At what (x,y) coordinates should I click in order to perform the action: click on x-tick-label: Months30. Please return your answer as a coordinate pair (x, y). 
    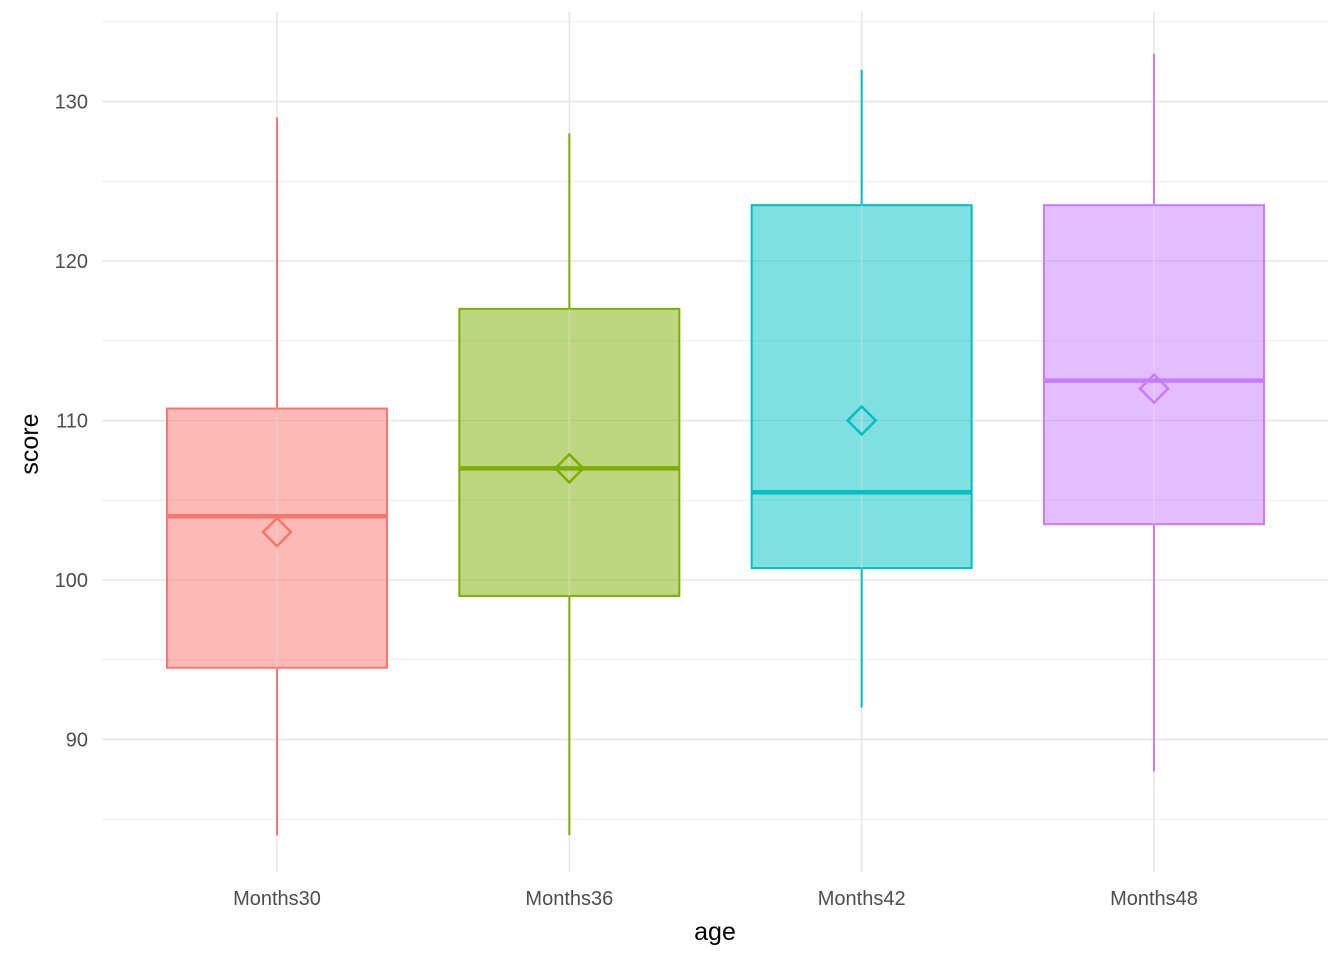
    Looking at the image, I should click on (277, 899).